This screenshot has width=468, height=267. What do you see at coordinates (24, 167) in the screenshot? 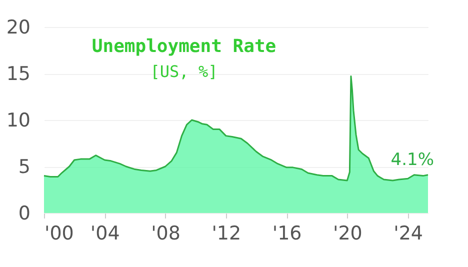
I see `y-tick-label: 5` at bounding box center [24, 167].